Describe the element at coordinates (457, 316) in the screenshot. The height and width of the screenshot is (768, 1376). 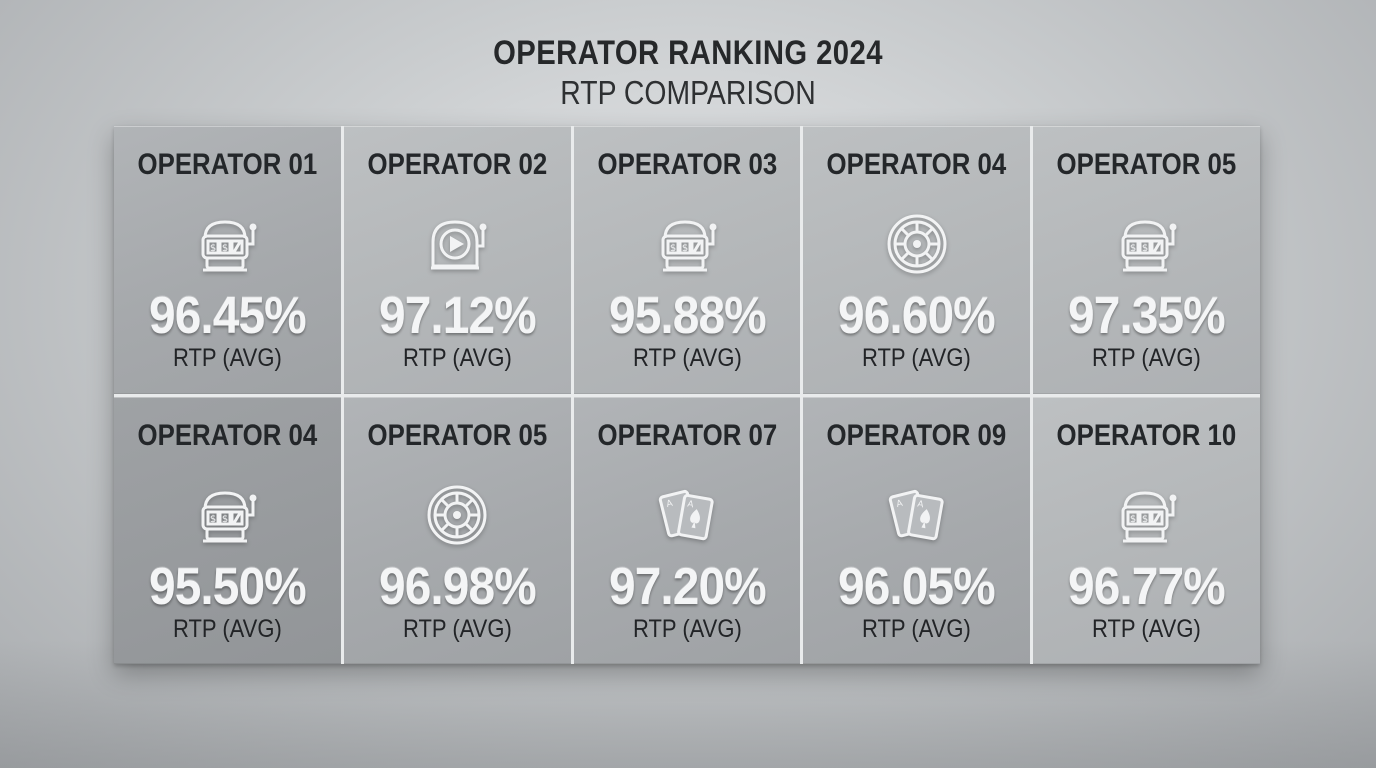
I see `rtp-value: 97.12%` at that location.